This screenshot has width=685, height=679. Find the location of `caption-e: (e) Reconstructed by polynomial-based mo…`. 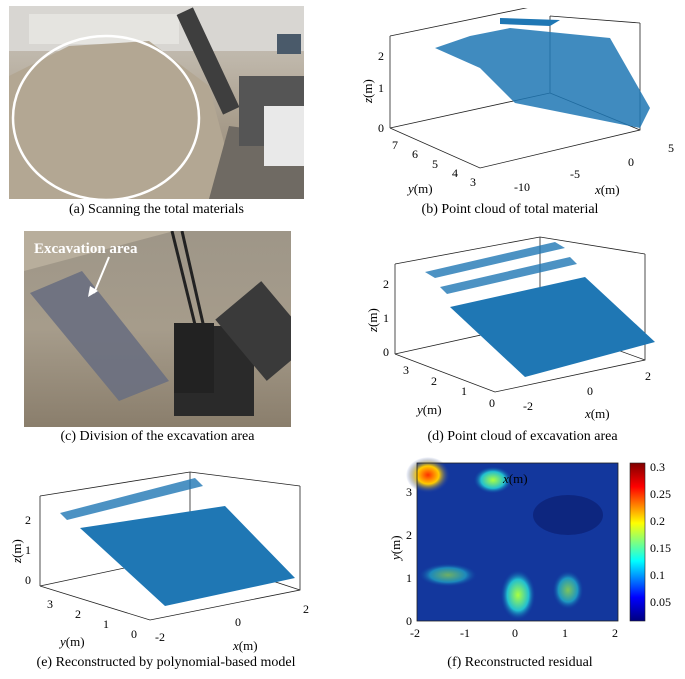

caption-e: (e) Reconstructed by polynomial-based mo… is located at coordinates (166, 662).